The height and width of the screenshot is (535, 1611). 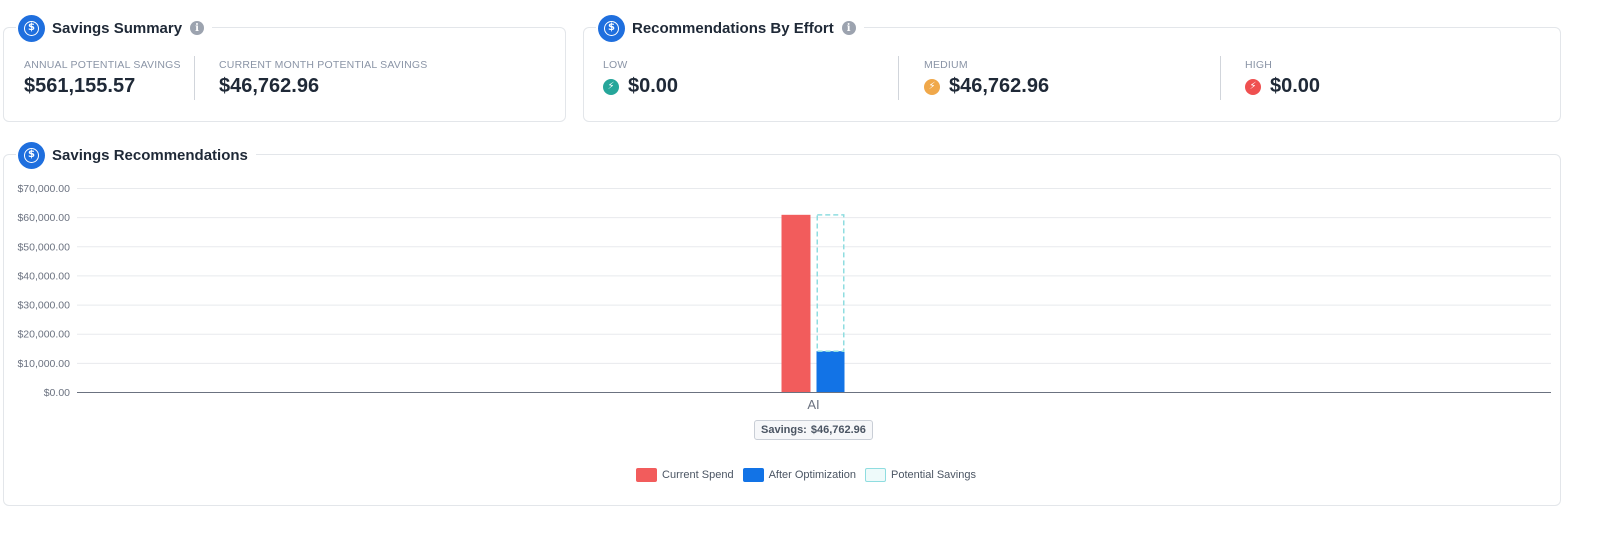 What do you see at coordinates (698, 475) in the screenshot?
I see `legend-label: Current Spend` at bounding box center [698, 475].